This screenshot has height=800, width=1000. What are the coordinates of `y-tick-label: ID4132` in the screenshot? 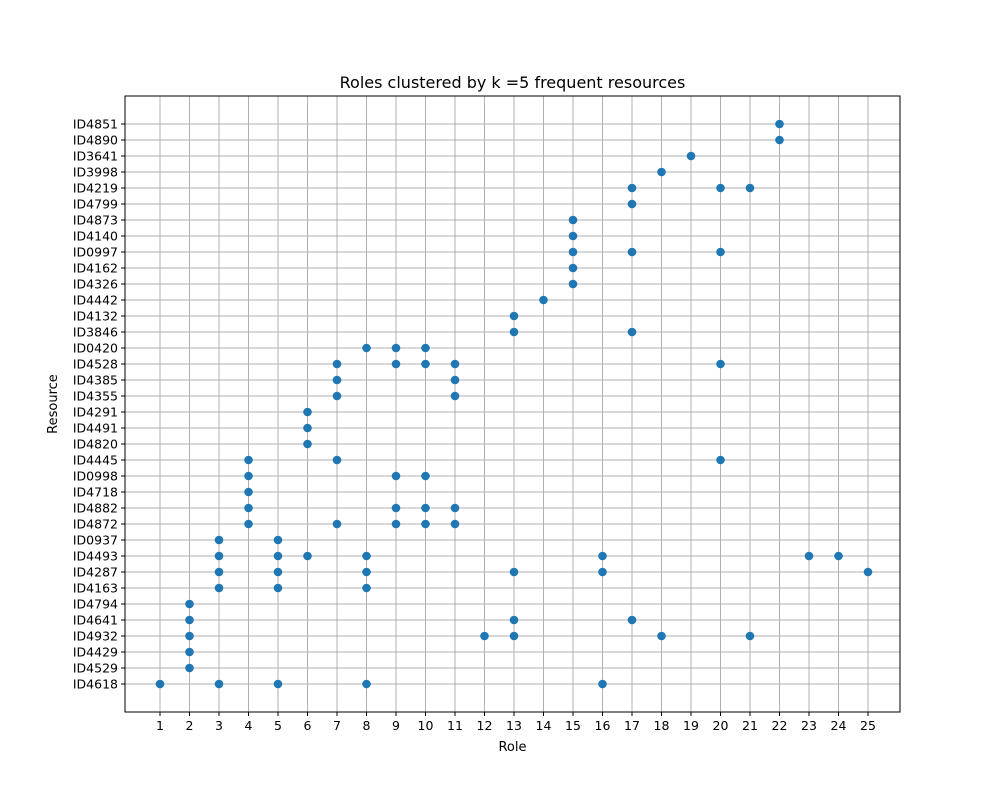 It's located at (95, 316).